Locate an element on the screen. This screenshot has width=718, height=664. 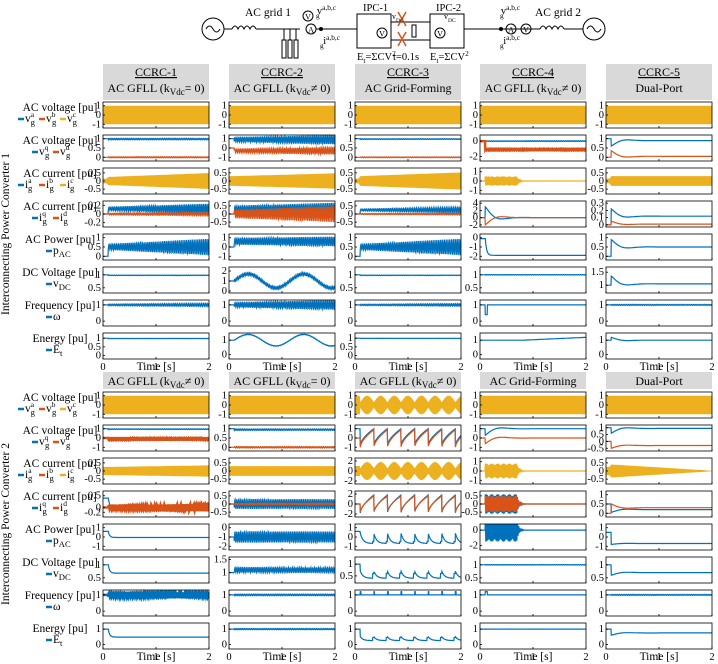
y-tick-label: 2 is located at coordinates (224, 271).